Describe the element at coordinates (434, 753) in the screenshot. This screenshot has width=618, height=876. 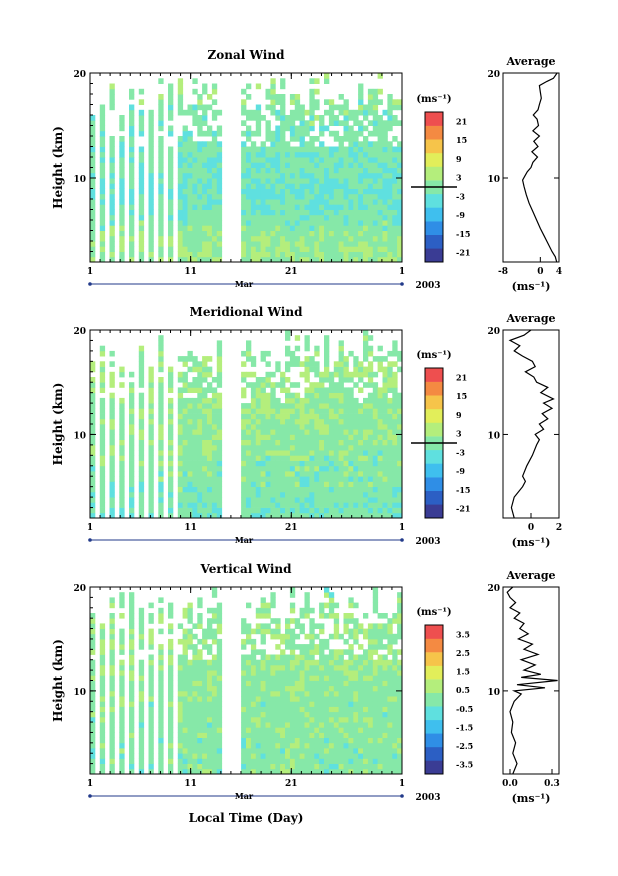
I see `colorbar-swatch` at that location.